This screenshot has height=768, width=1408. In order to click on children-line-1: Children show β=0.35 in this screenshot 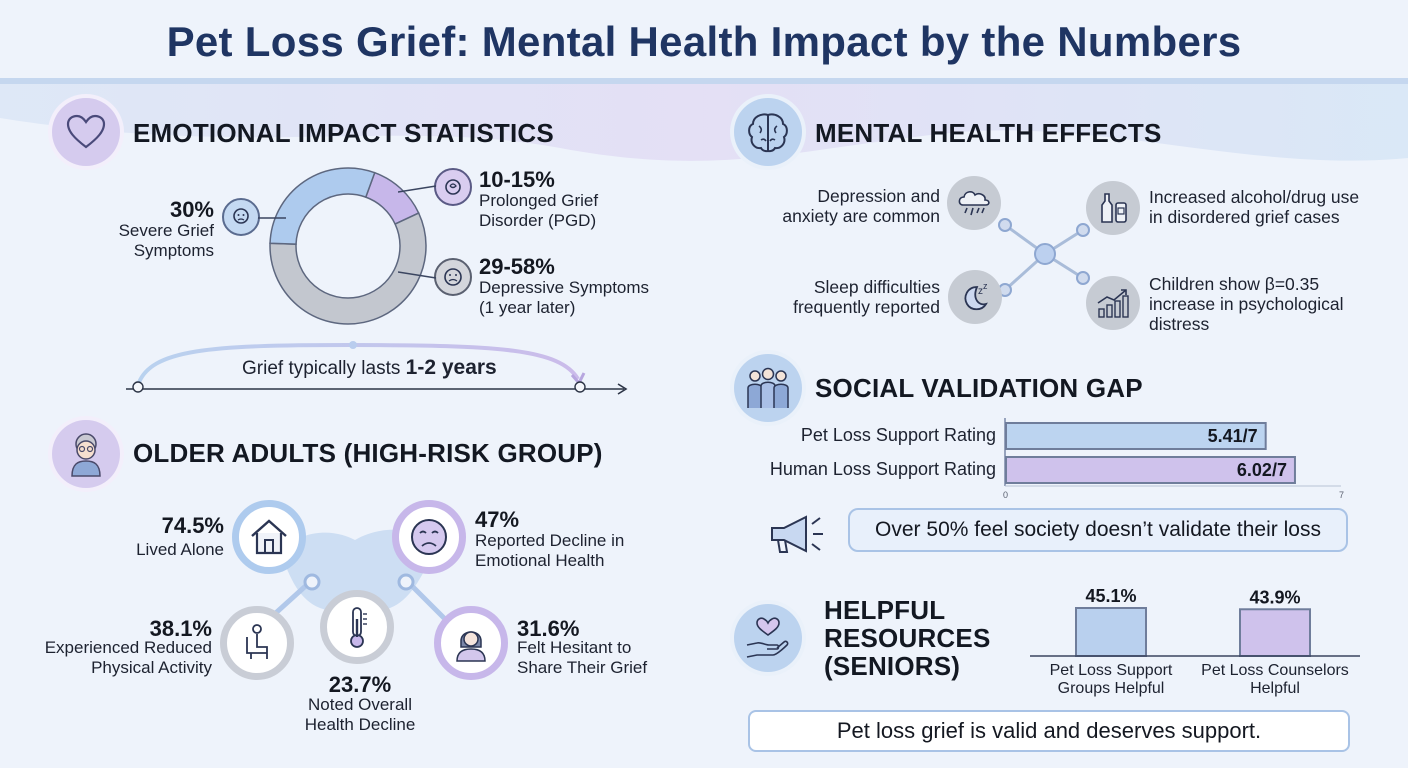, I will do `click(1234, 284)`.